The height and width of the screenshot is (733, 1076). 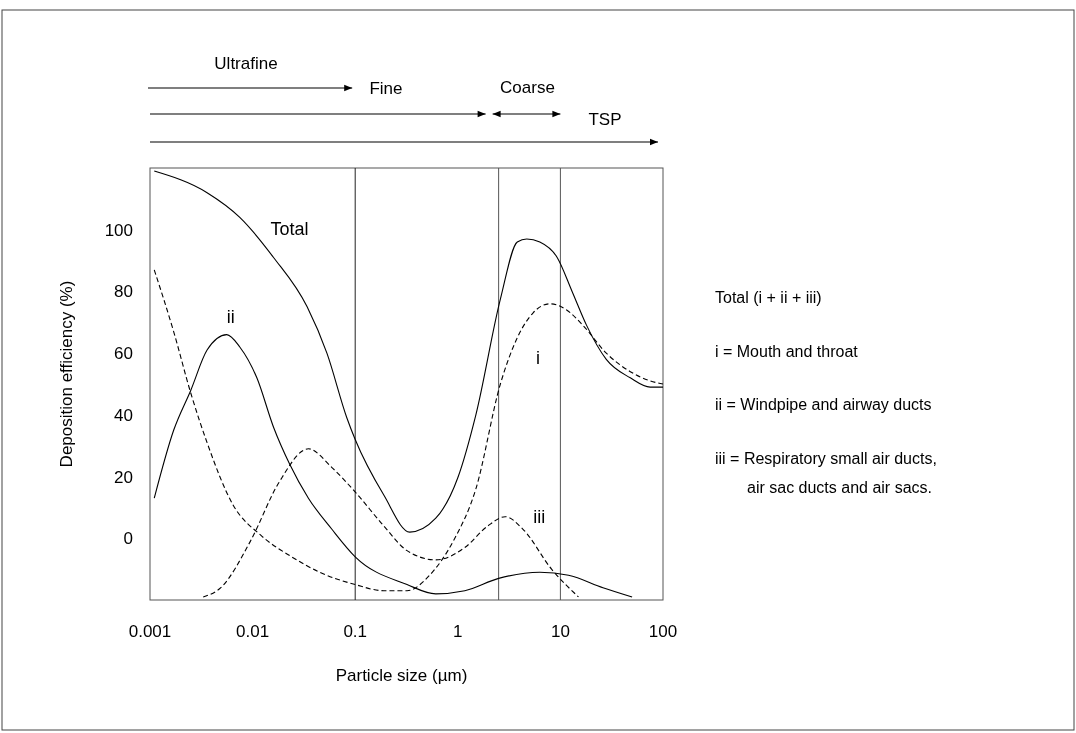 What do you see at coordinates (768, 297) in the screenshot?
I see `text: Total (i + ii + iii)` at bounding box center [768, 297].